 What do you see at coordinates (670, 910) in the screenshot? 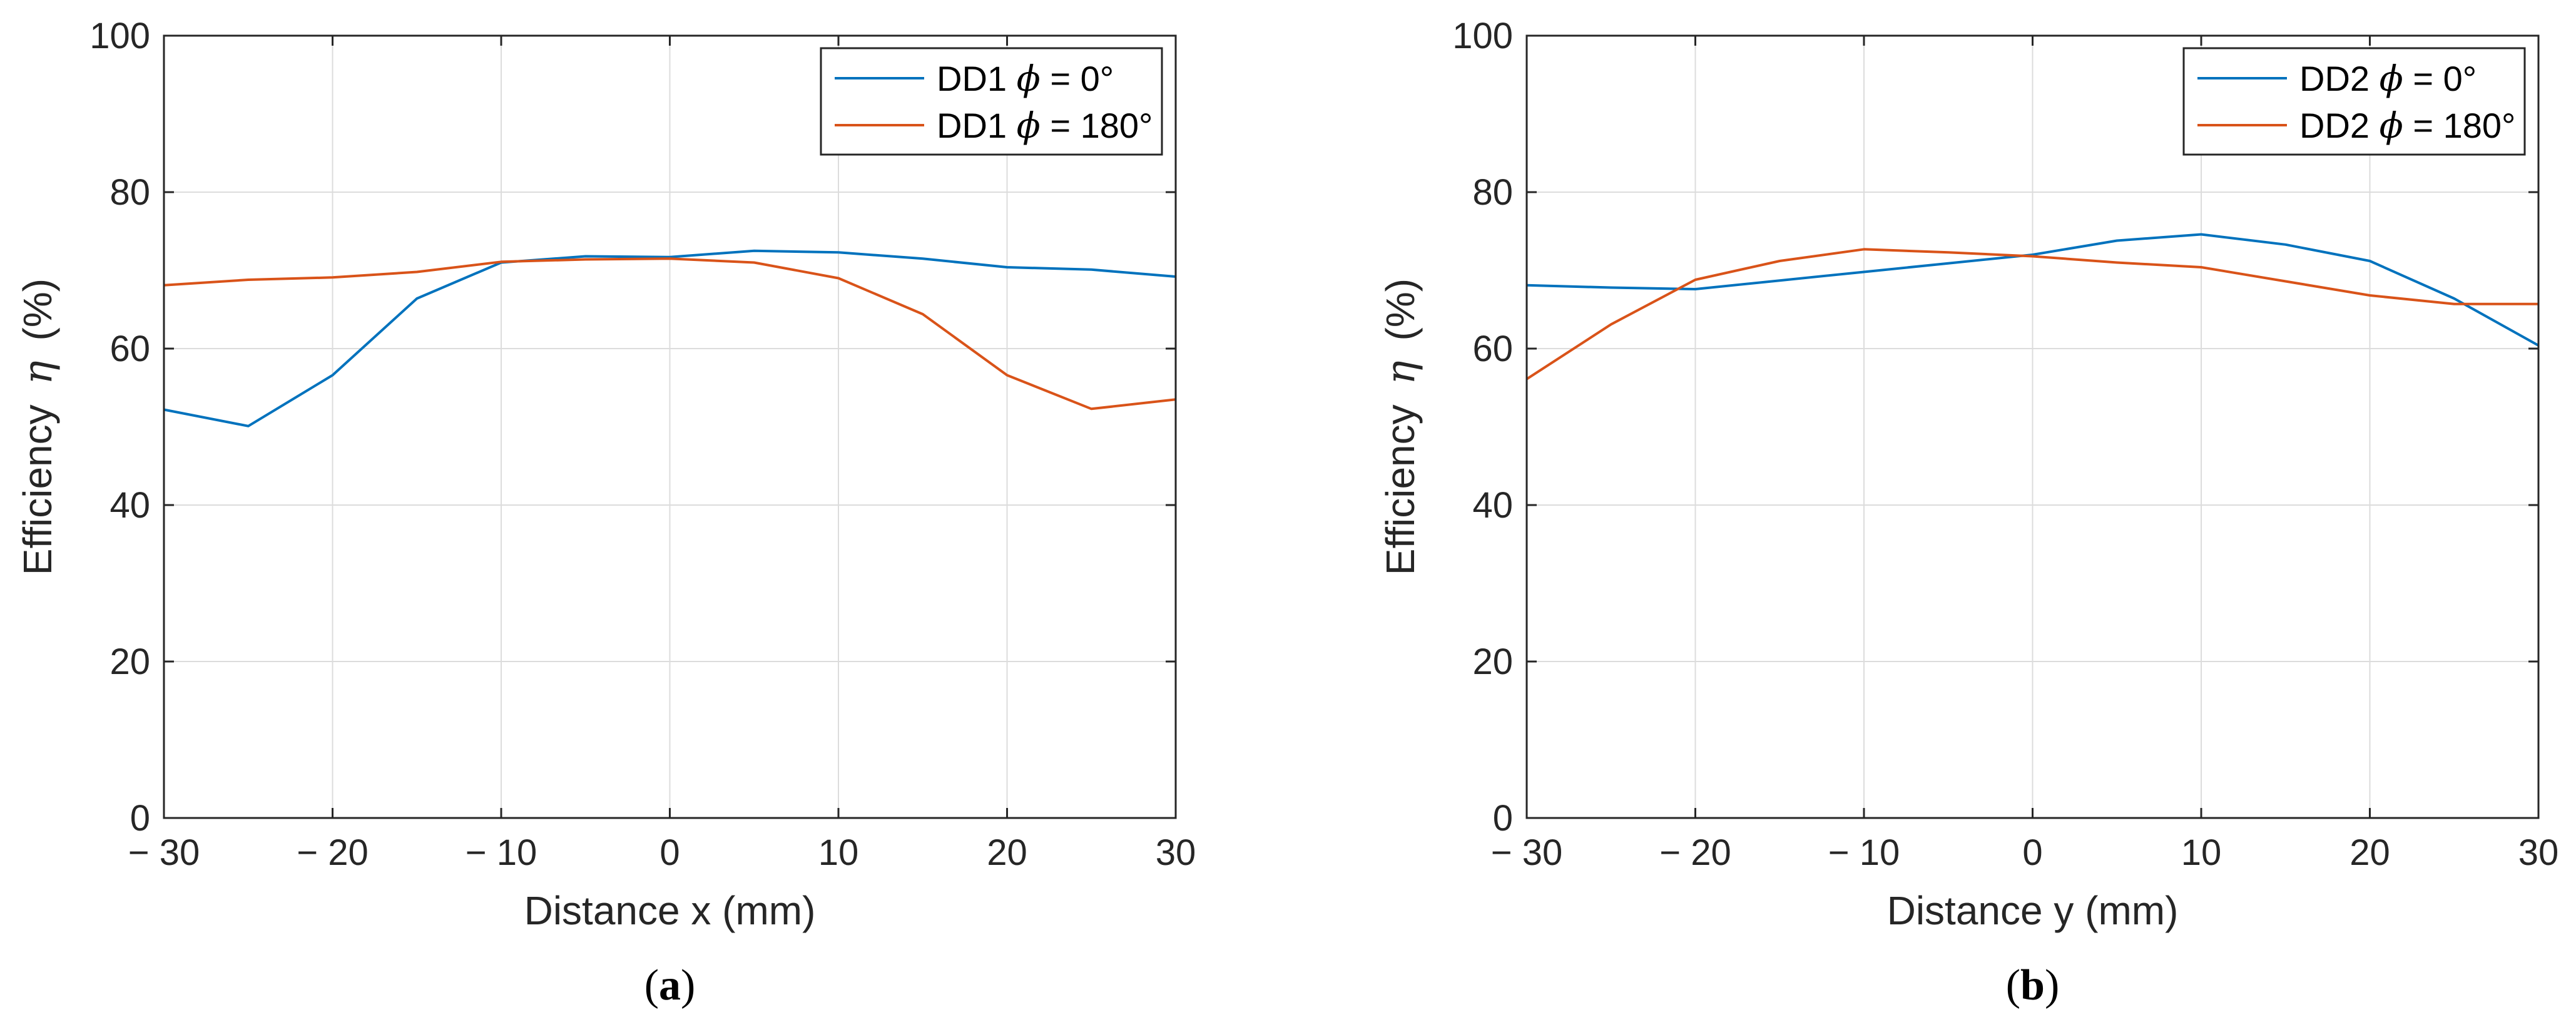
I see `x-axis-label-a: Distance x (mm)` at bounding box center [670, 910].